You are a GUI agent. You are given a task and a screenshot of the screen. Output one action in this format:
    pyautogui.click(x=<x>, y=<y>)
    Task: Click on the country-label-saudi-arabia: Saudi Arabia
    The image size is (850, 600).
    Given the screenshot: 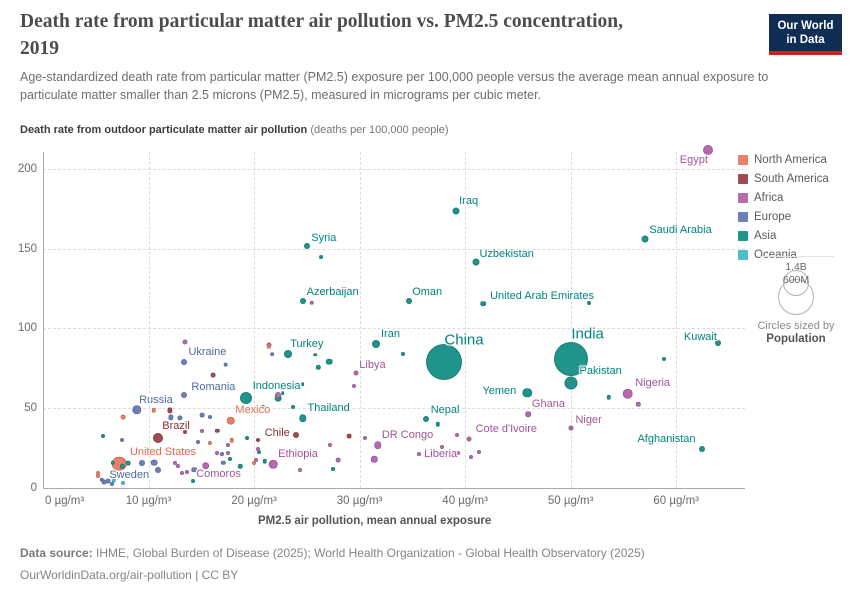 What is the action you would take?
    pyautogui.click(x=680, y=230)
    